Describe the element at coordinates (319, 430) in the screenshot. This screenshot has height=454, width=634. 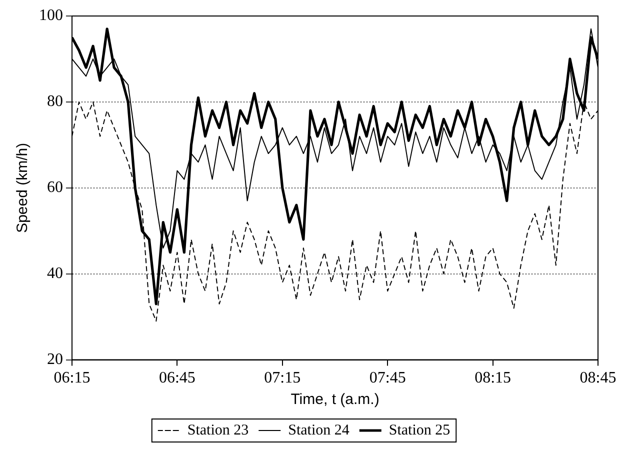
I see `legend-label: Station 24` at that location.